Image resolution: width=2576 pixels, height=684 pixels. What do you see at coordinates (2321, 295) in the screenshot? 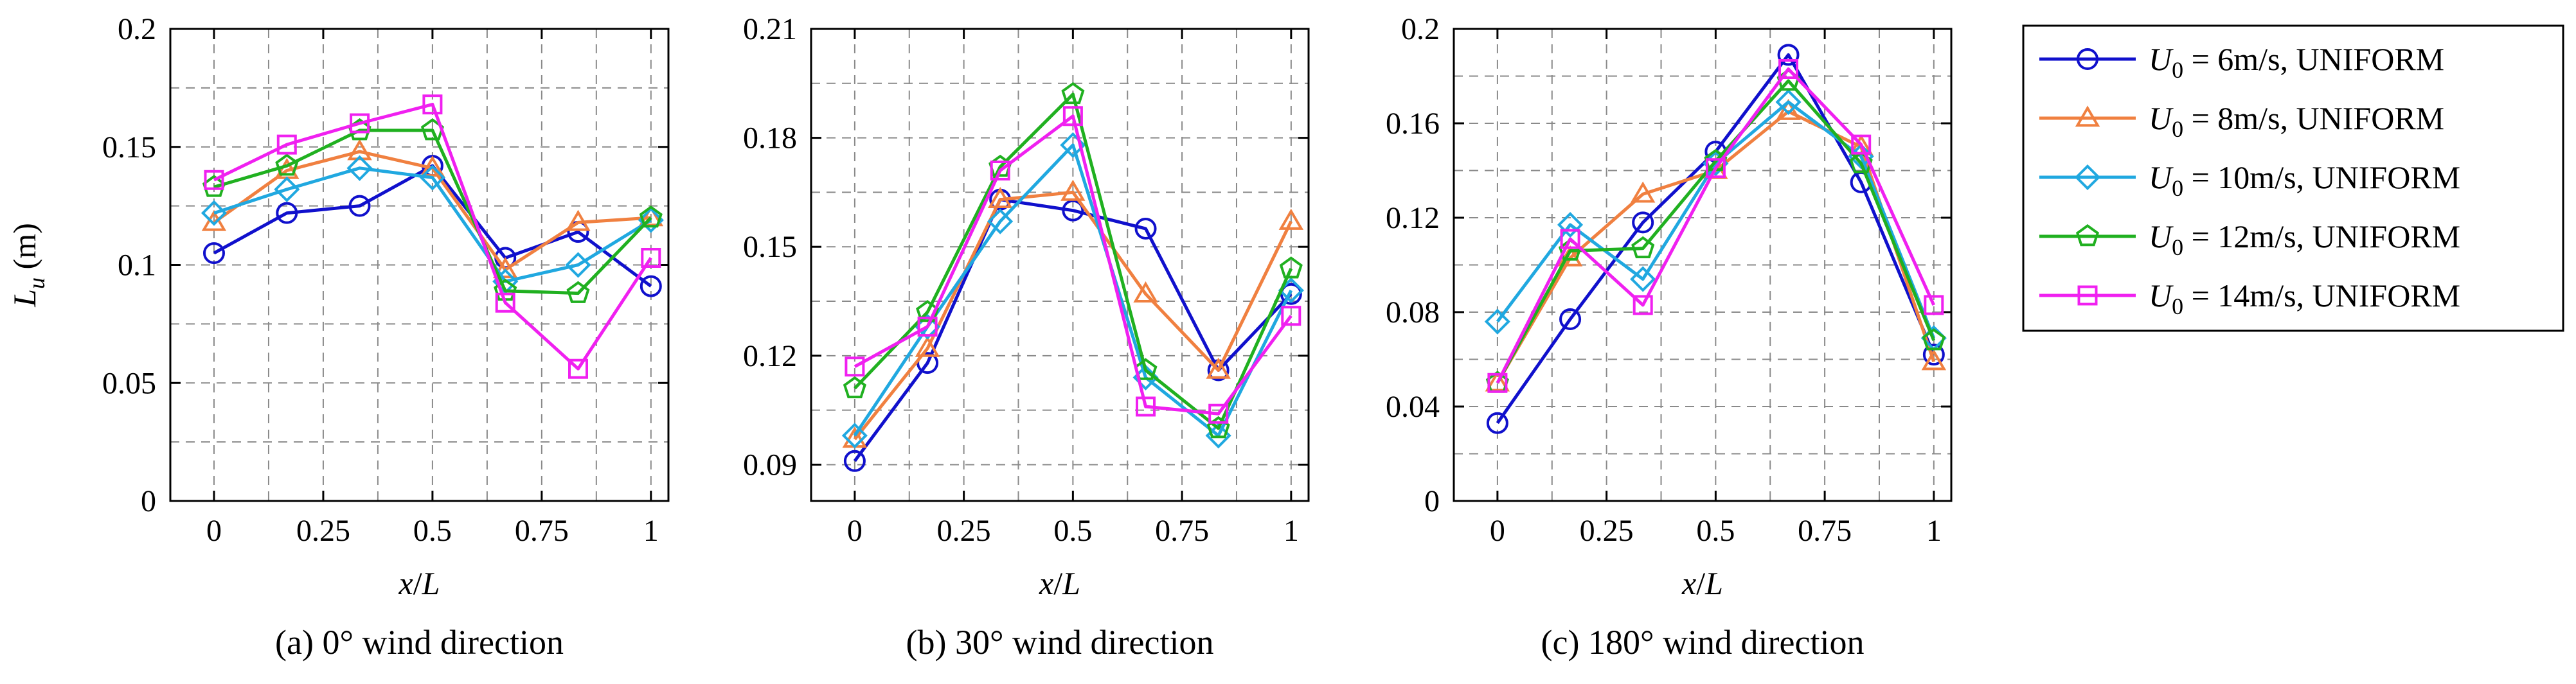
I see `legend-rest: = 14m/s, UNIFORM` at bounding box center [2321, 295].